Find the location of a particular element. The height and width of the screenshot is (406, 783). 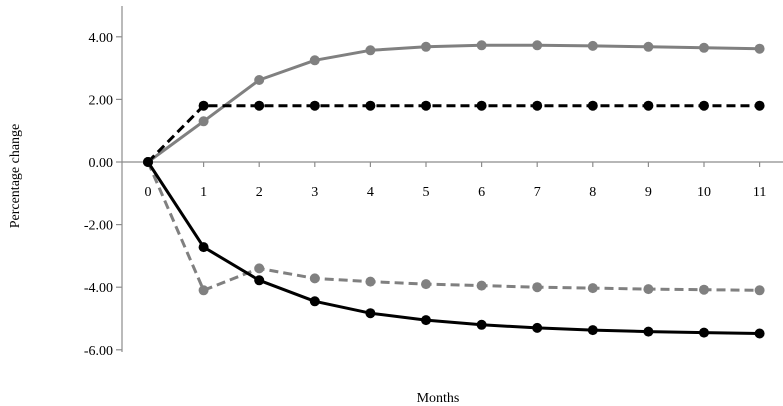

y-tick-label: -4.00 is located at coordinates (98, 288).